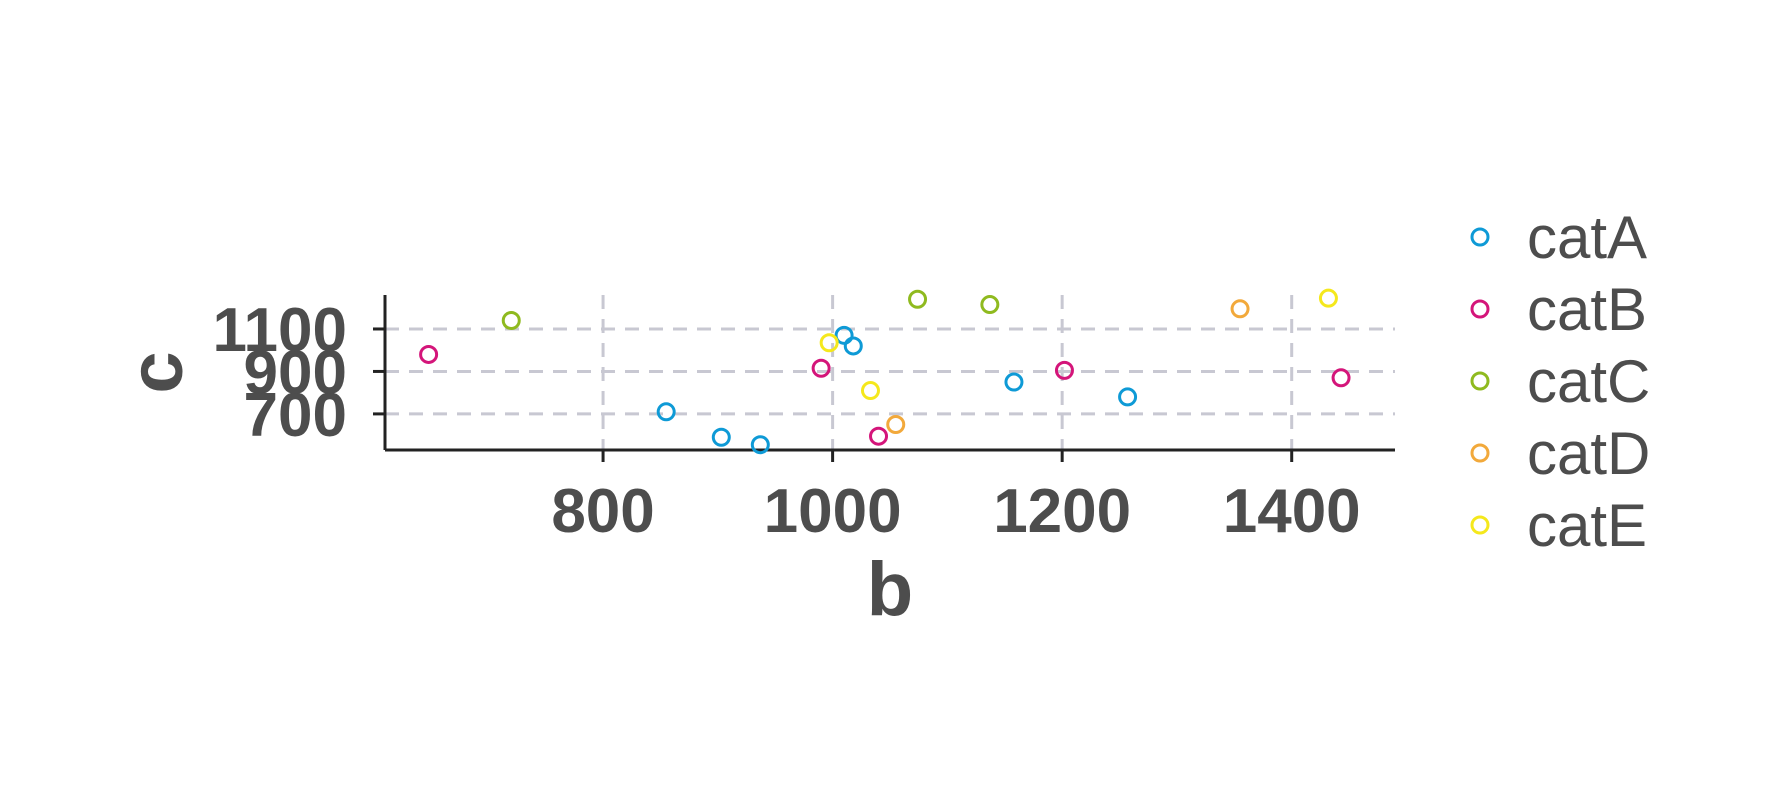  Describe the element at coordinates (1062, 511) in the screenshot. I see `x-tick-label-1200: 1200` at that location.